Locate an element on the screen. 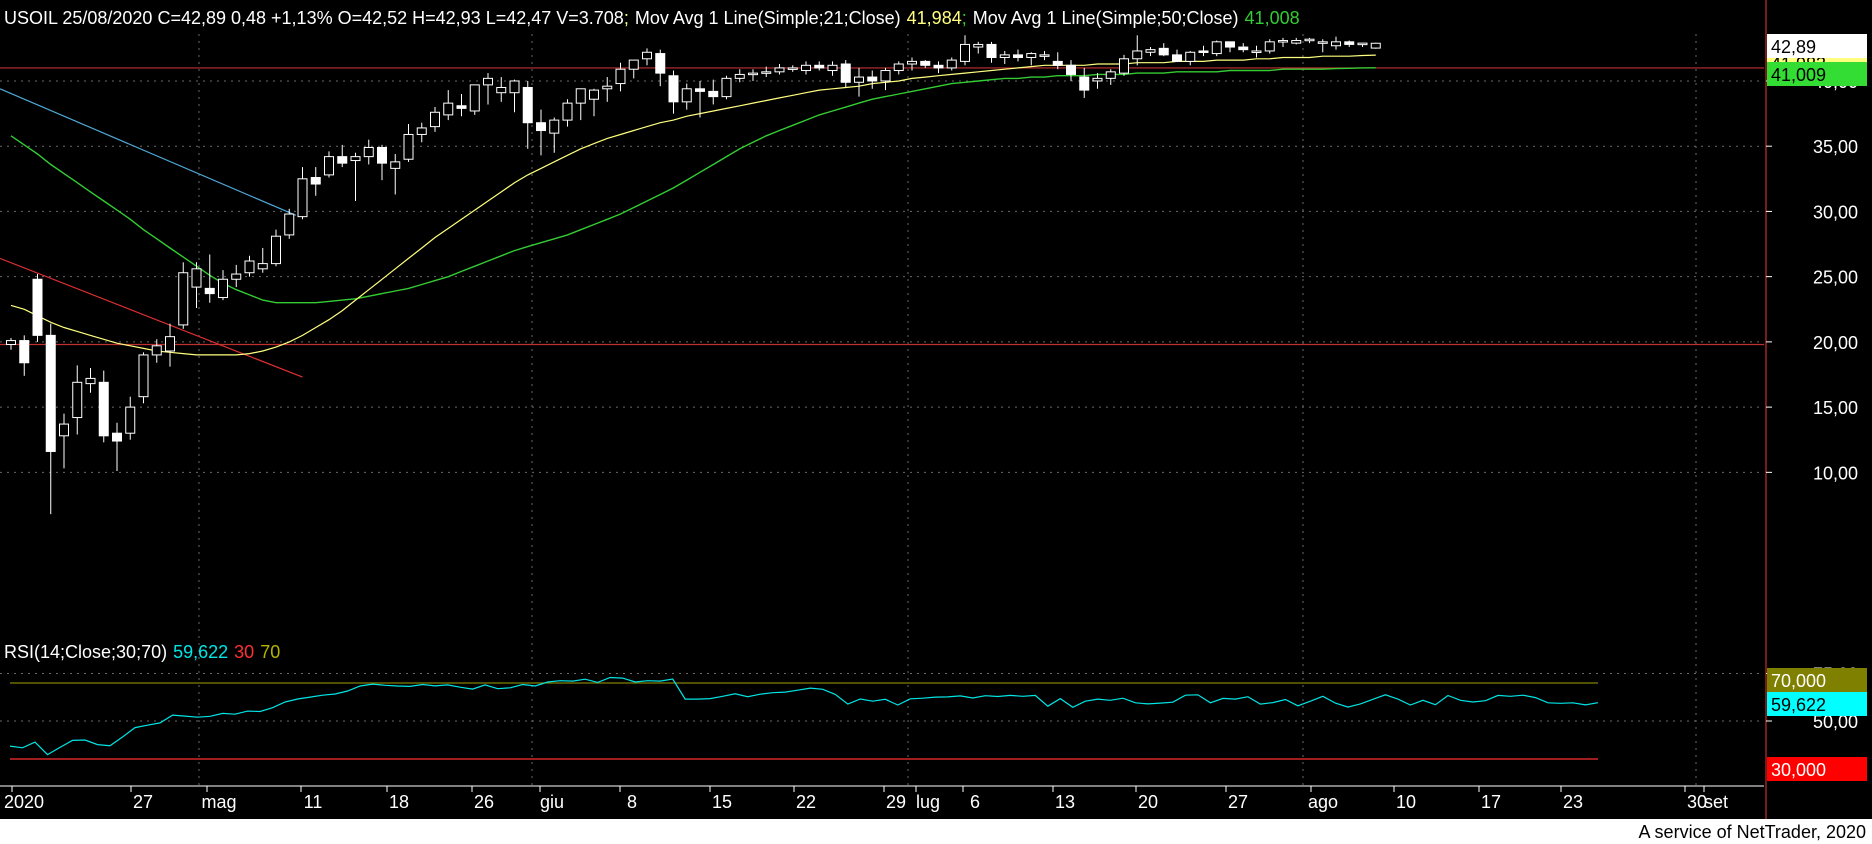 The width and height of the screenshot is (1872, 844). badge-ma50-2: 41,009 is located at coordinates (1817, 74).